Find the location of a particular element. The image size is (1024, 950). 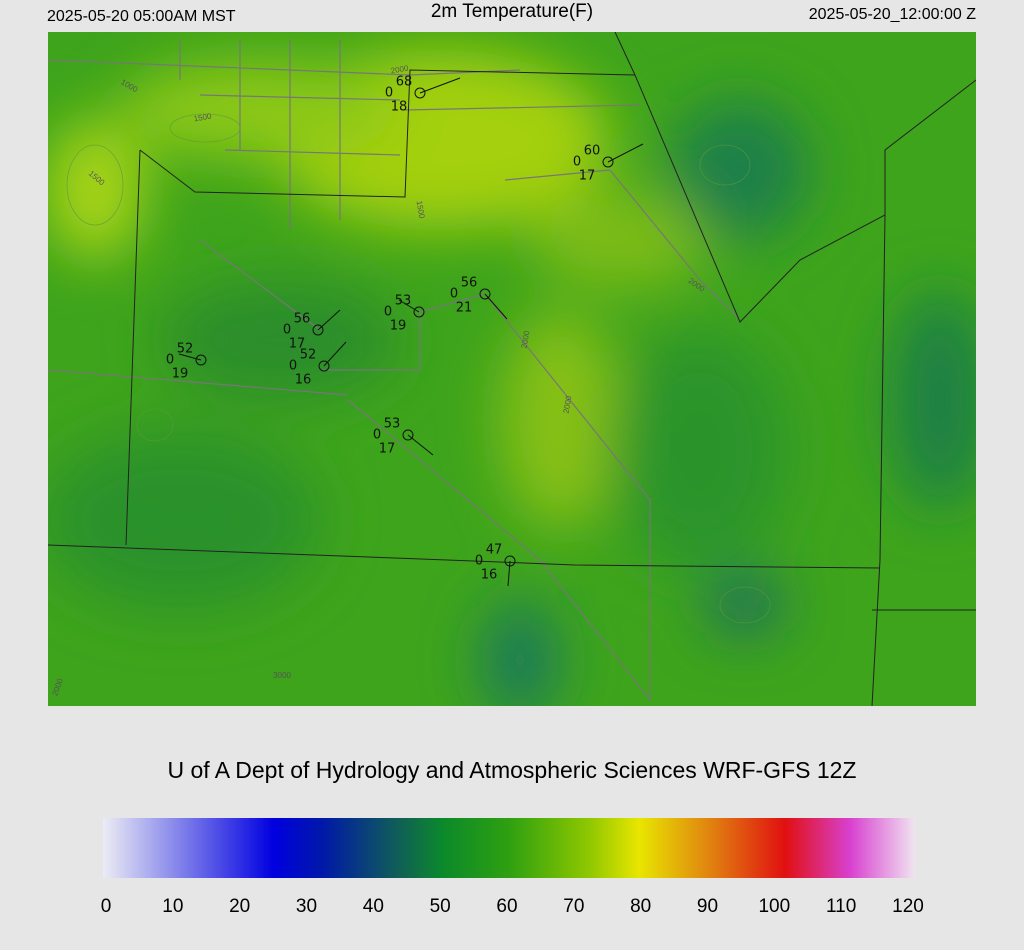

colorbar-tick-label: 110 is located at coordinates (841, 906).